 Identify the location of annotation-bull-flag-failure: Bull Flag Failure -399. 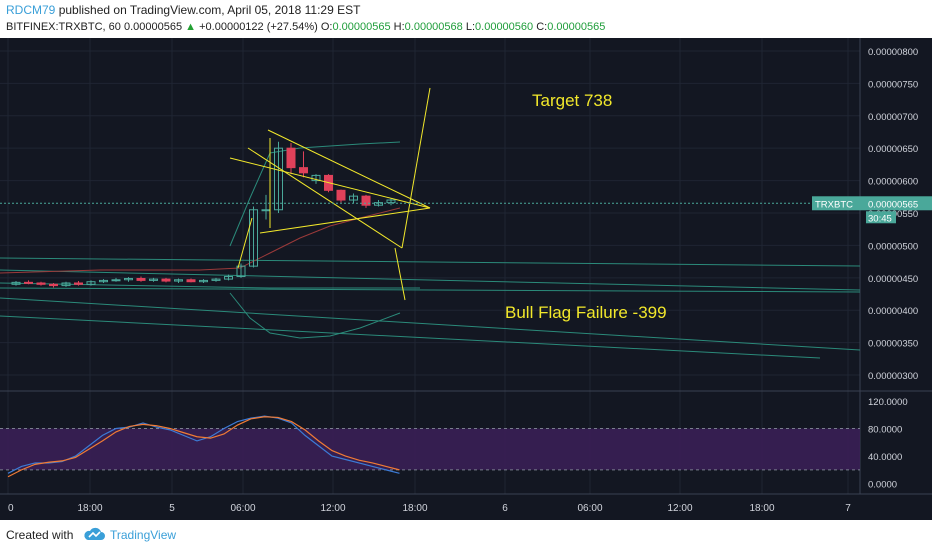
(586, 312).